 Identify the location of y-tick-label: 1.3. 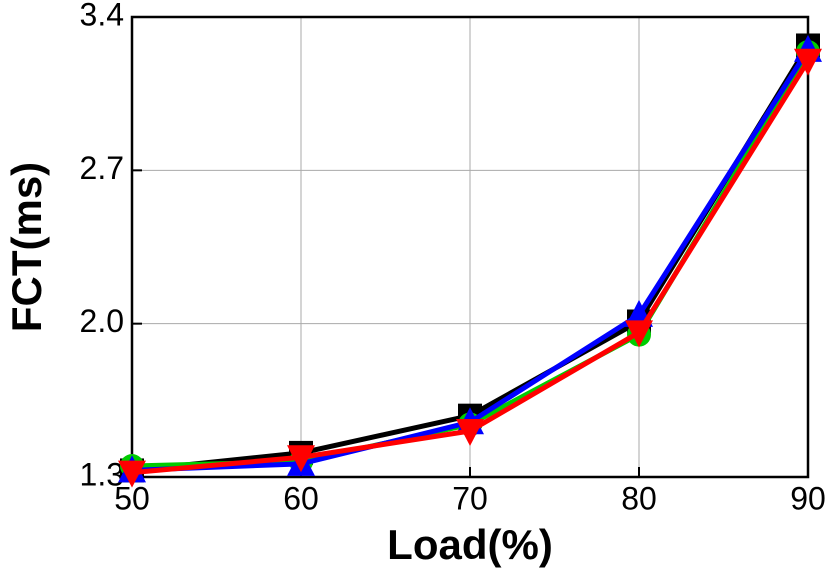
(102, 474).